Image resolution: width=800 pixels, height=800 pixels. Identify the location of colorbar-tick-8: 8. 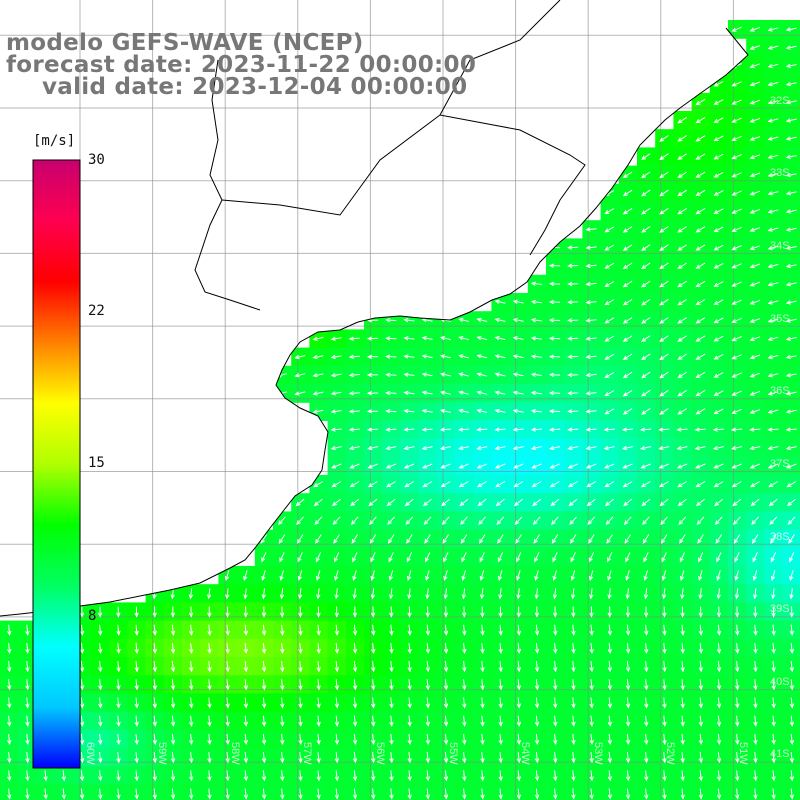
(92, 616).